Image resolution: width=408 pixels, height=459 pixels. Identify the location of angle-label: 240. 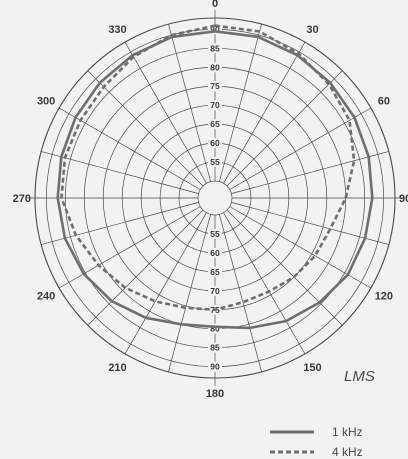
(46, 297).